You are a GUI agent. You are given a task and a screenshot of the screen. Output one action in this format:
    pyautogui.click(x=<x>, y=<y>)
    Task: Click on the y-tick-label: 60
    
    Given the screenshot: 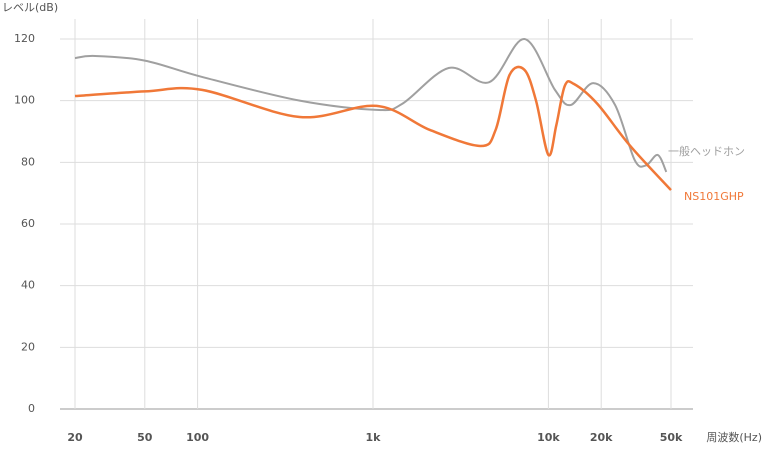 What is the action you would take?
    pyautogui.click(x=28, y=223)
    